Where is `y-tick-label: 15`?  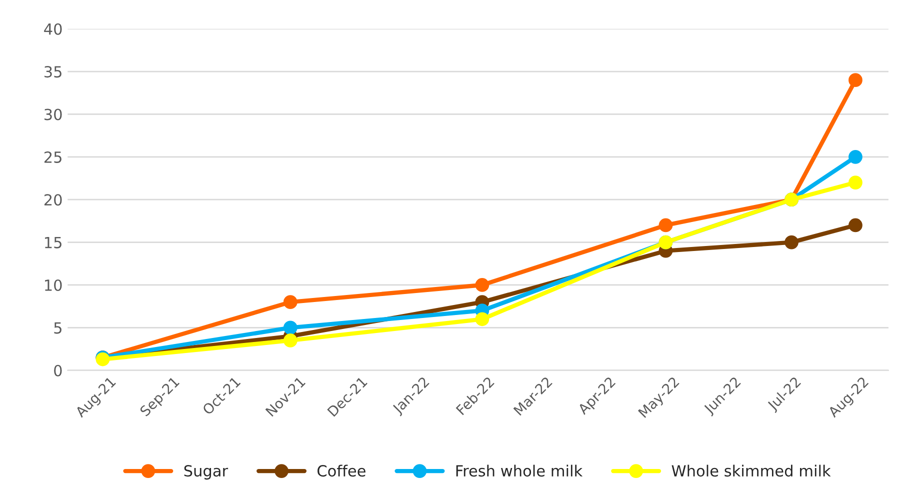
y-tick-label: 15 is located at coordinates (53, 242).